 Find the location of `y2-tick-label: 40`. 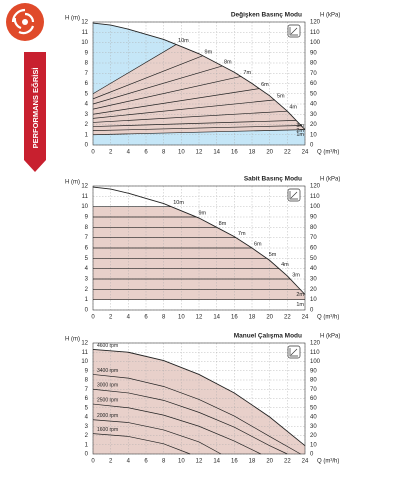

y2-tick-label: 40 is located at coordinates (313, 418).